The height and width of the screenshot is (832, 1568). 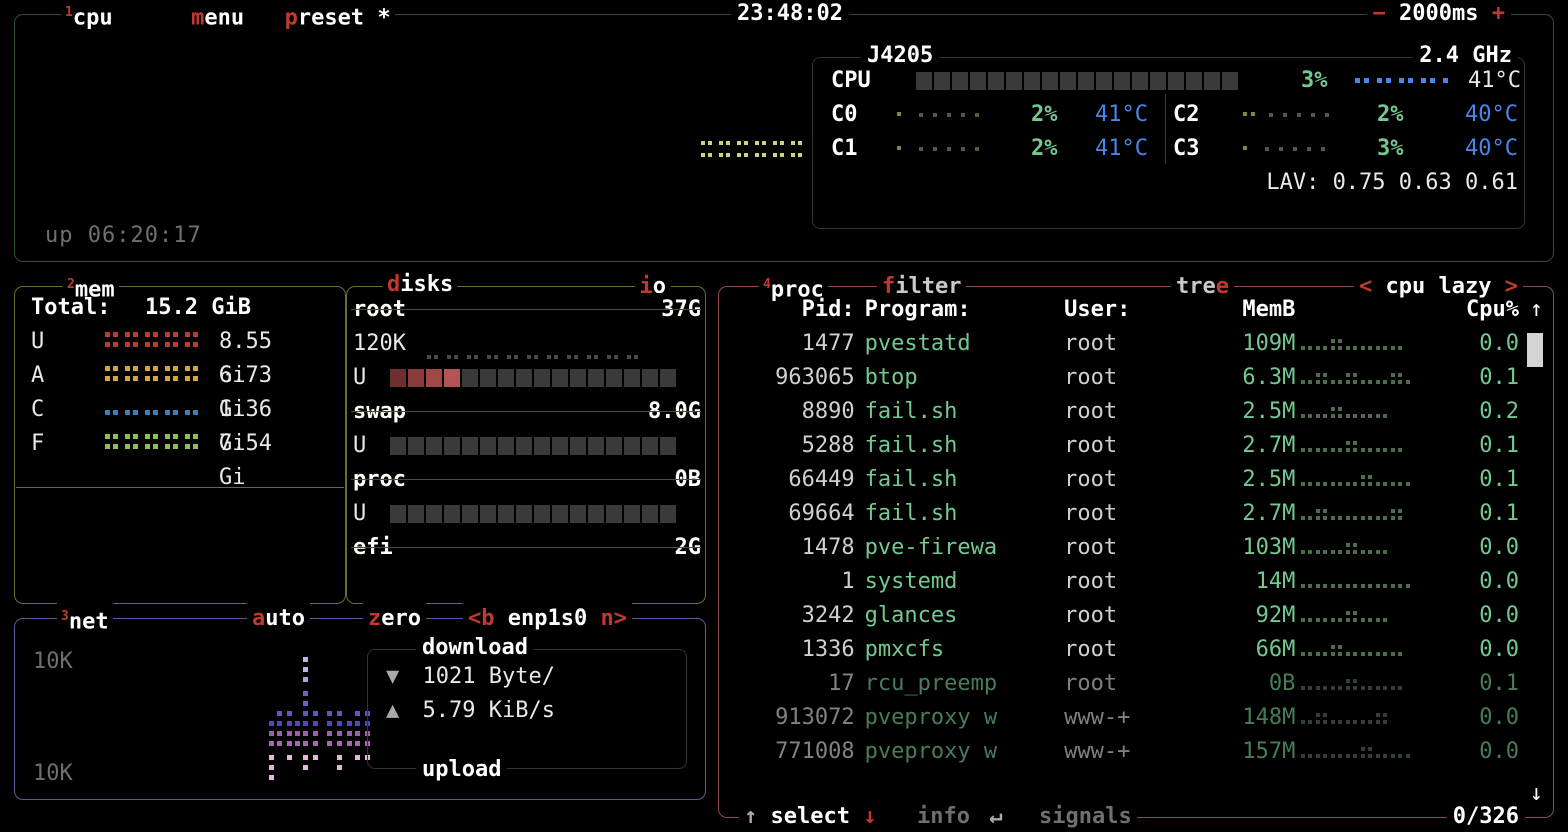 I want to click on cpu-core-row-2: C2 2% 40°C, so click(x=1345, y=115).